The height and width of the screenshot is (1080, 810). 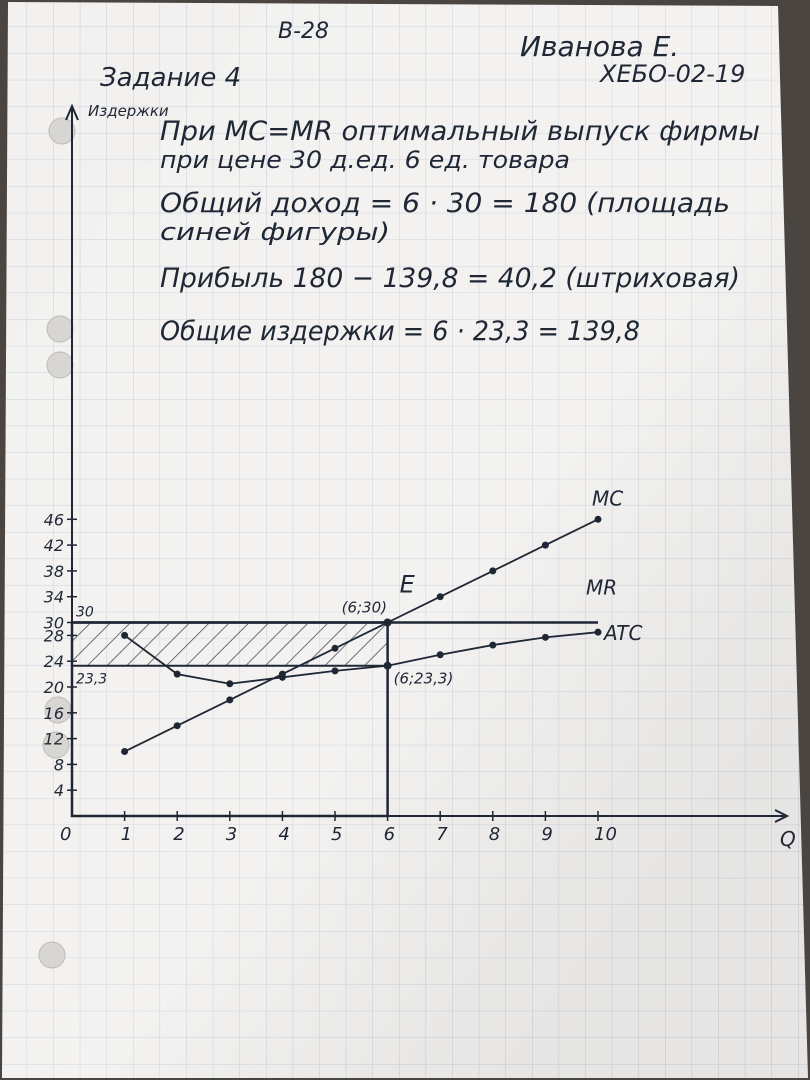 I want to click on x-tick-label-6: 6, so click(x=389, y=834).